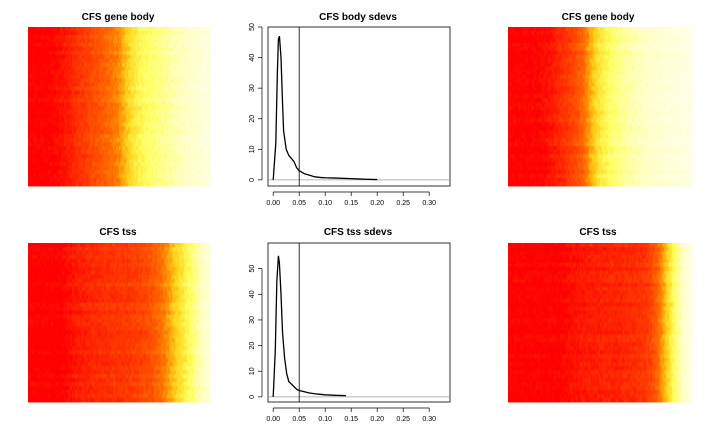 The height and width of the screenshot is (432, 720). What do you see at coordinates (325, 203) in the screenshot?
I see `x-tick-label: 0.10` at bounding box center [325, 203].